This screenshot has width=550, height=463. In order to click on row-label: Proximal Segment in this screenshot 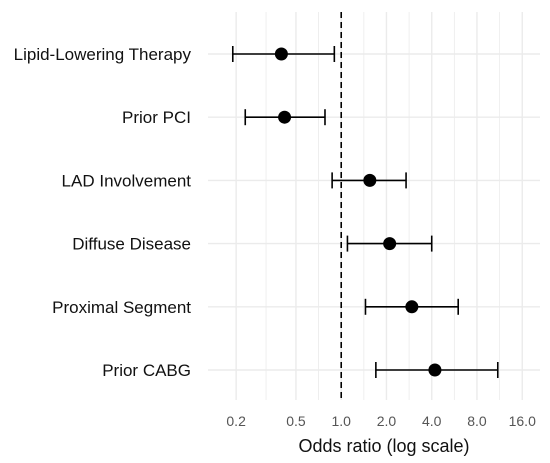, I will do `click(121, 307)`.